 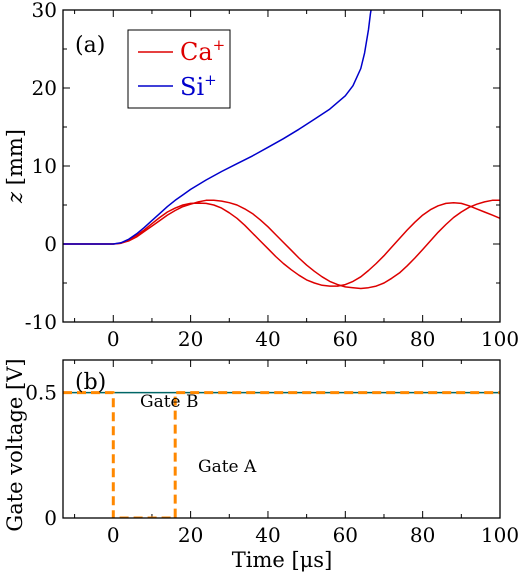 I want to click on legend-box, so click(x=179, y=69).